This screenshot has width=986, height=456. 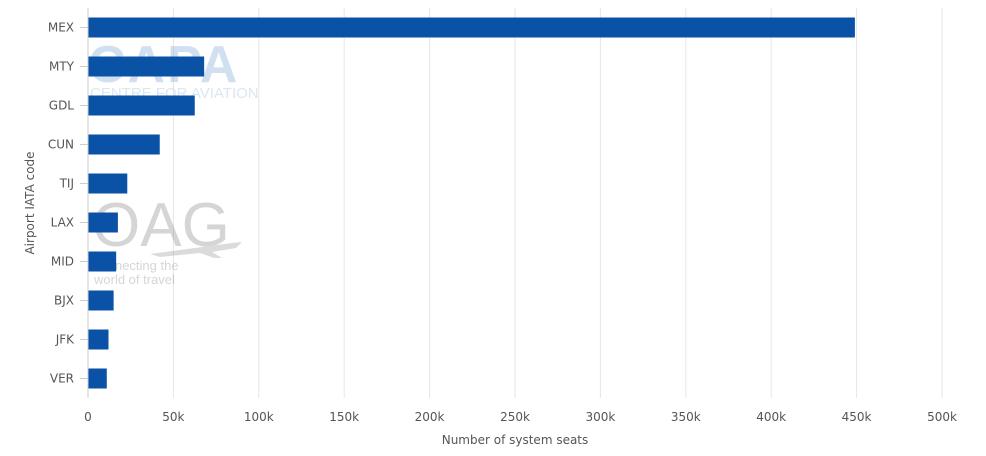 What do you see at coordinates (62, 223) in the screenshot?
I see `y-tick-label: LAX` at bounding box center [62, 223].